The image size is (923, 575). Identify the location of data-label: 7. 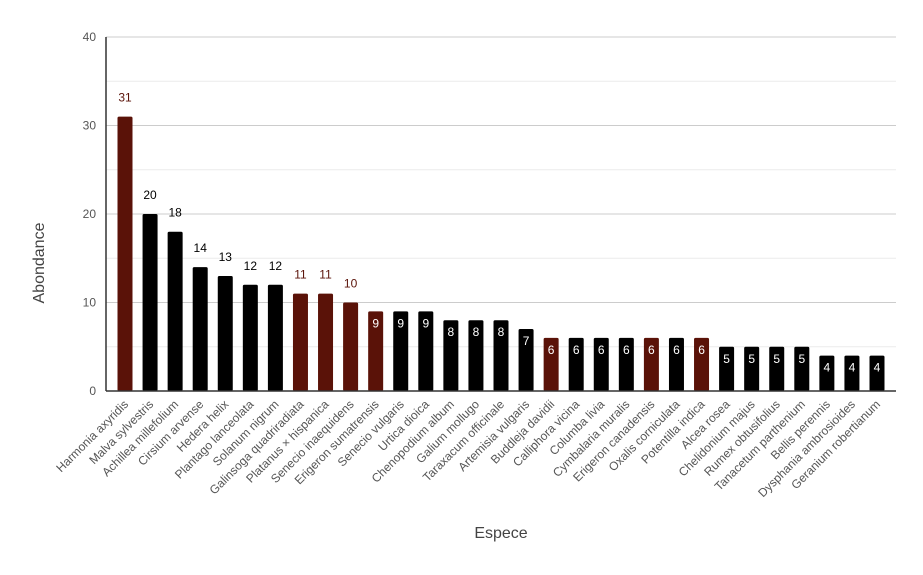
(526, 341).